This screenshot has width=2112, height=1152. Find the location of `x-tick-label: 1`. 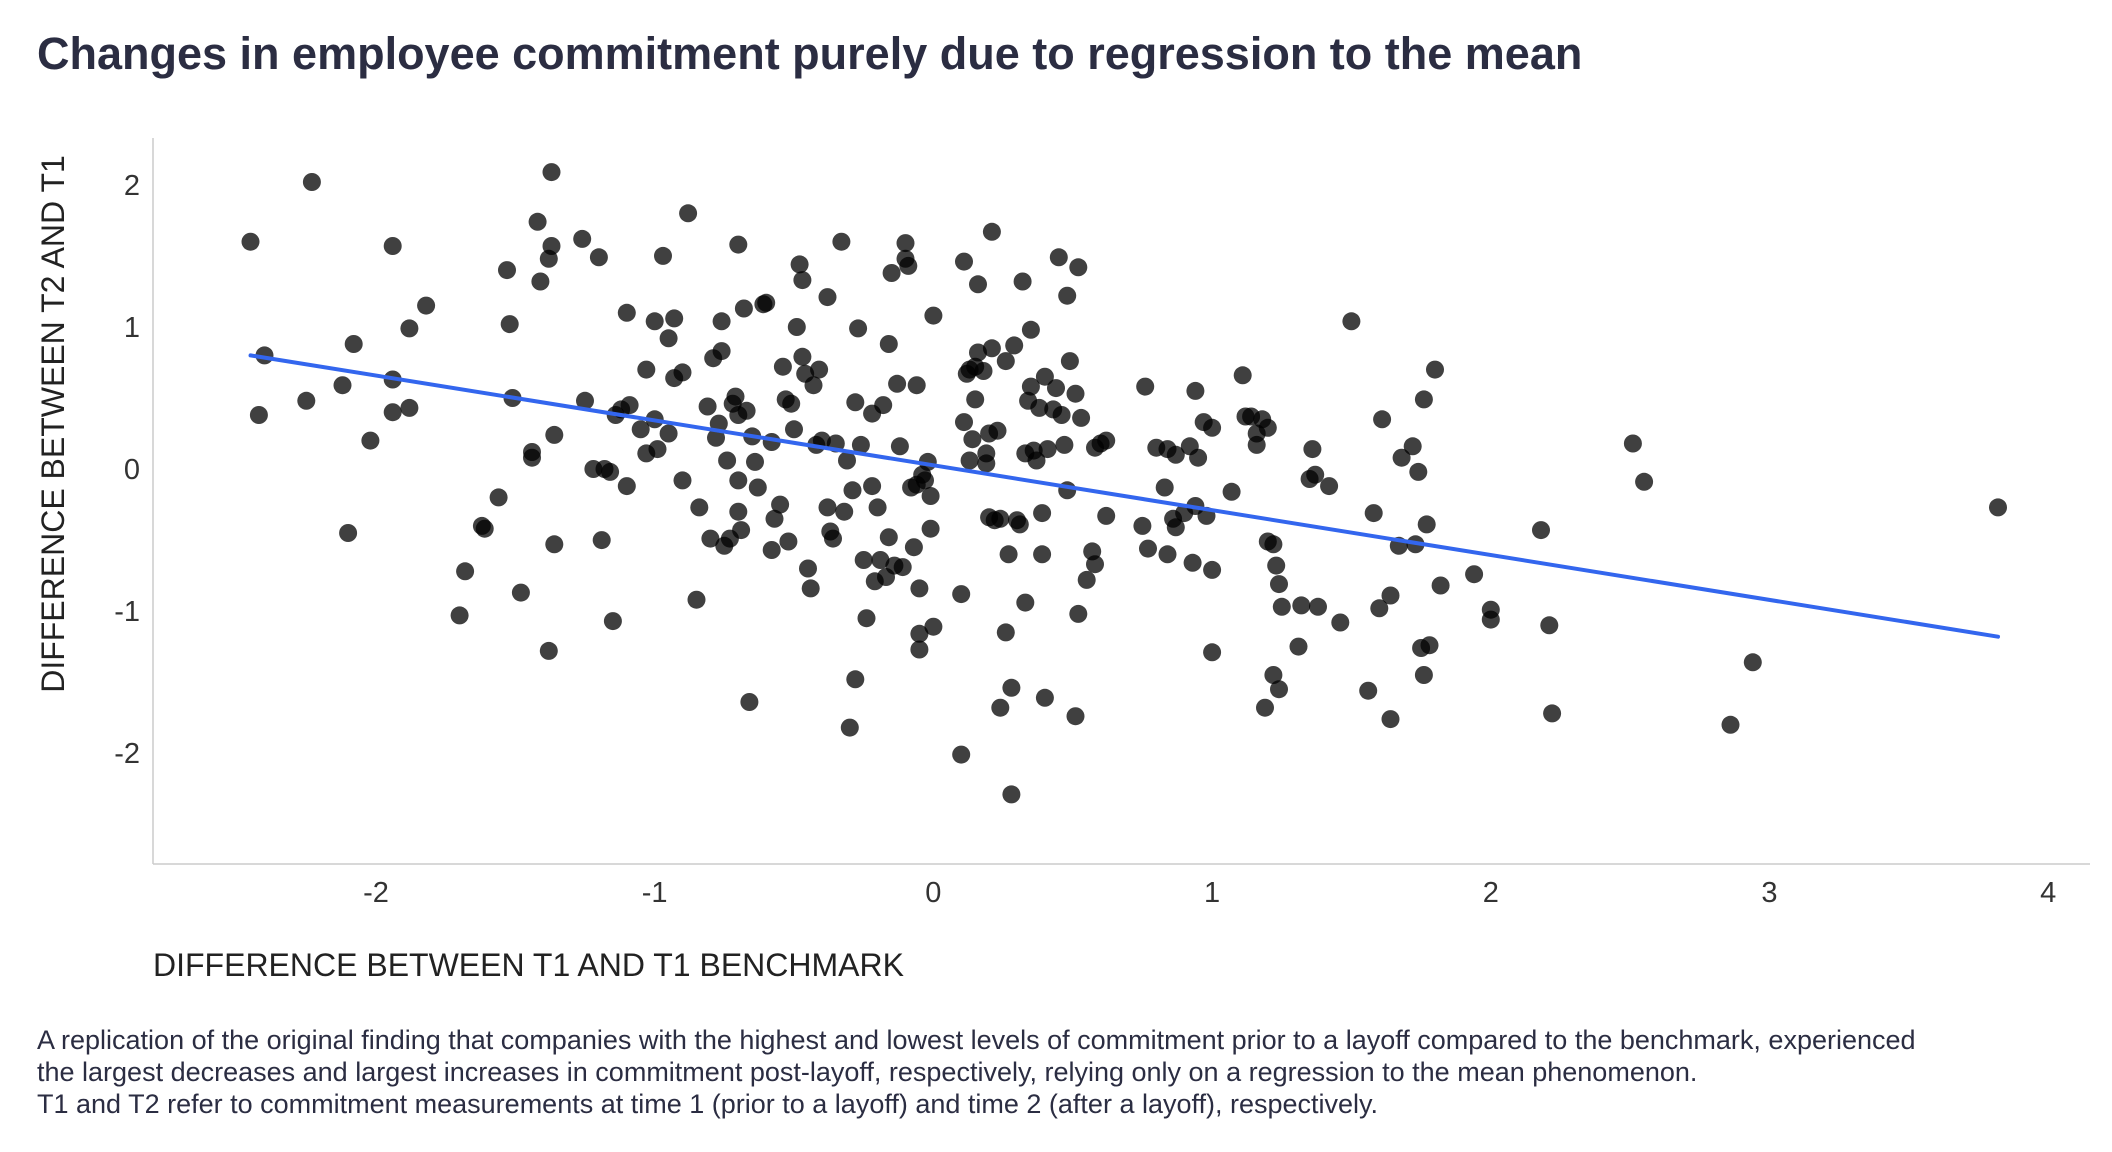

x-tick-label: 1 is located at coordinates (1212, 893).